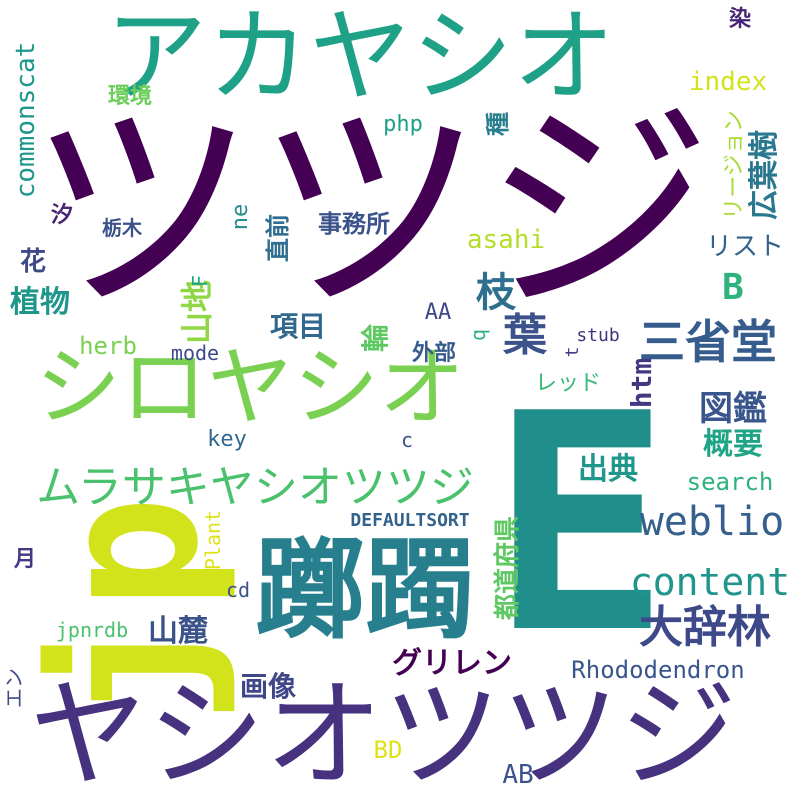  What do you see at coordinates (764, 175) in the screenshot?
I see `word-koyouju: 広葉樹` at bounding box center [764, 175].